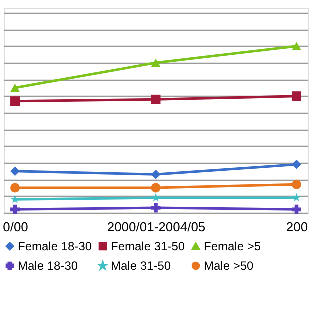 The height and width of the screenshot is (320, 320). What do you see at coordinates (48, 266) in the screenshot?
I see `legend-label: Male 18-30` at bounding box center [48, 266].